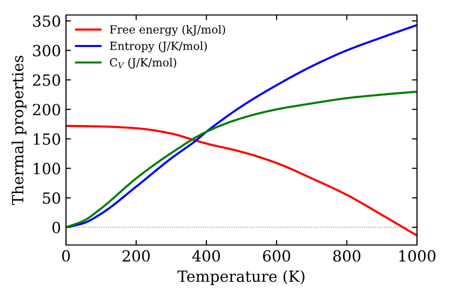  What do you see at coordinates (66, 256) in the screenshot?
I see `x-tick-label: 0` at bounding box center [66, 256].